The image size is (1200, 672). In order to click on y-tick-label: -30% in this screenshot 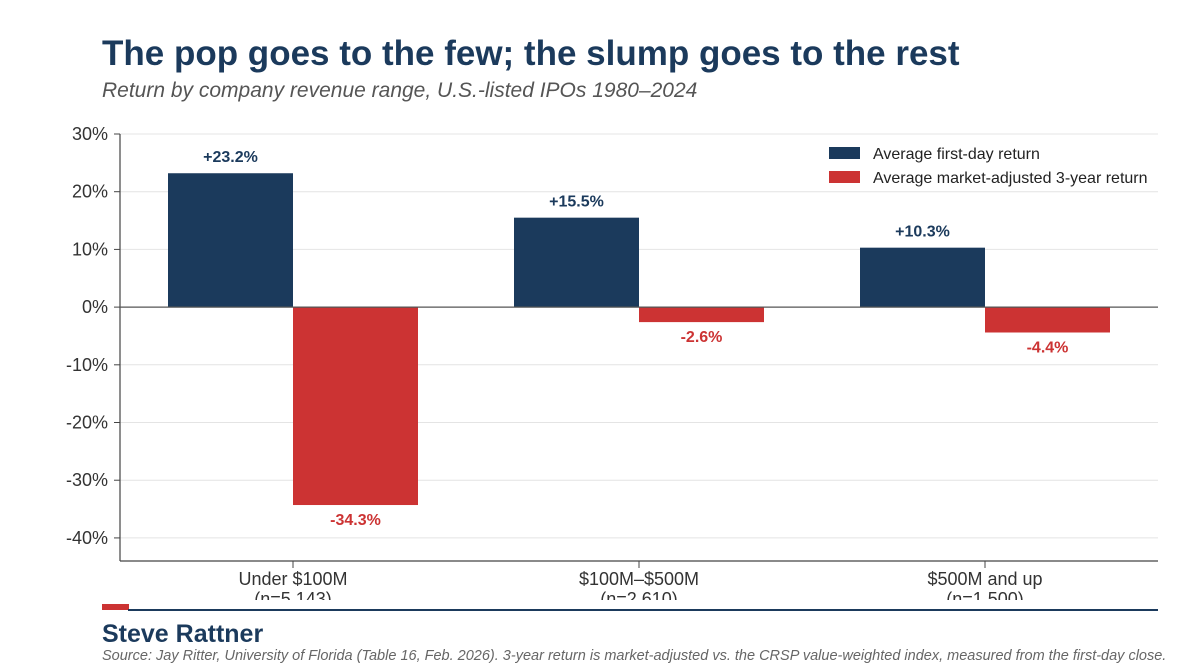, I will do `click(87, 480)`.